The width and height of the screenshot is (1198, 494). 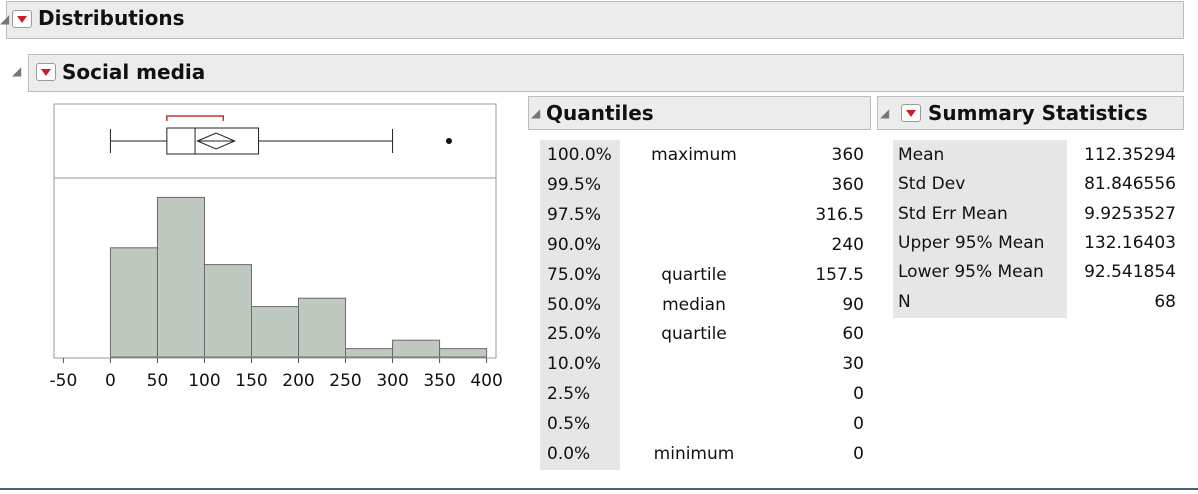 I want to click on summary-label: Upper 95% Mean, so click(x=971, y=242).